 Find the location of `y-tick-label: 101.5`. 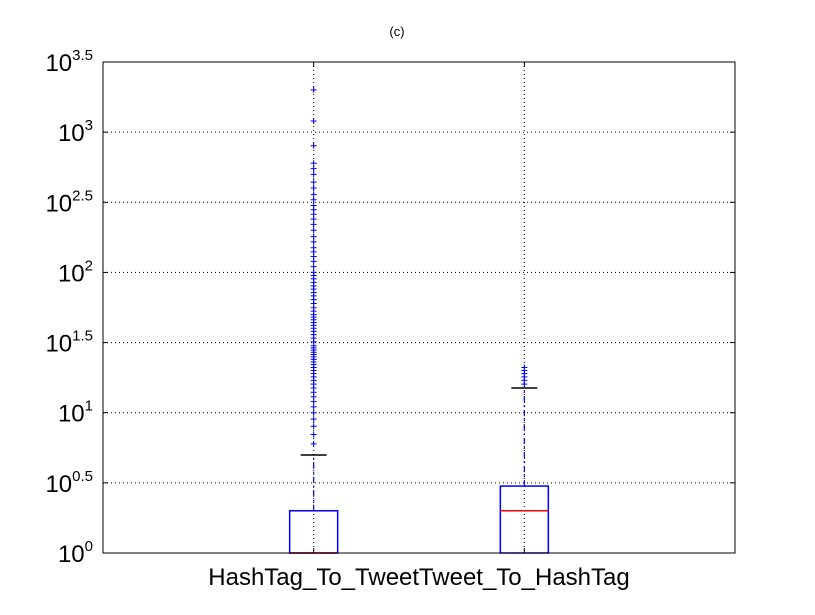

y-tick-label: 101.5 is located at coordinates (69, 343).